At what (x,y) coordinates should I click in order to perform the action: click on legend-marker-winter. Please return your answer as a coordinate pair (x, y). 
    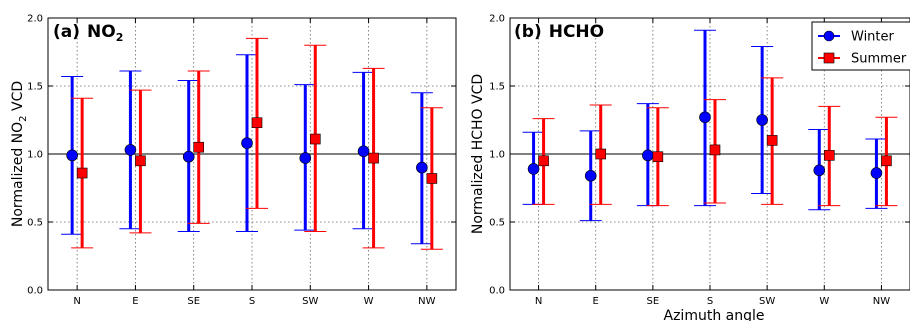
    Looking at the image, I should click on (829, 36).